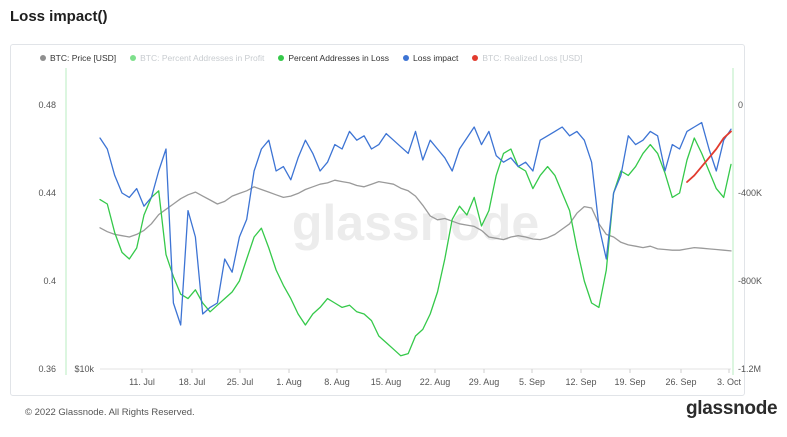 This screenshot has height=437, width=787. Describe the element at coordinates (749, 369) in the screenshot. I see `y-right-tick-label: -1.2M` at that location.